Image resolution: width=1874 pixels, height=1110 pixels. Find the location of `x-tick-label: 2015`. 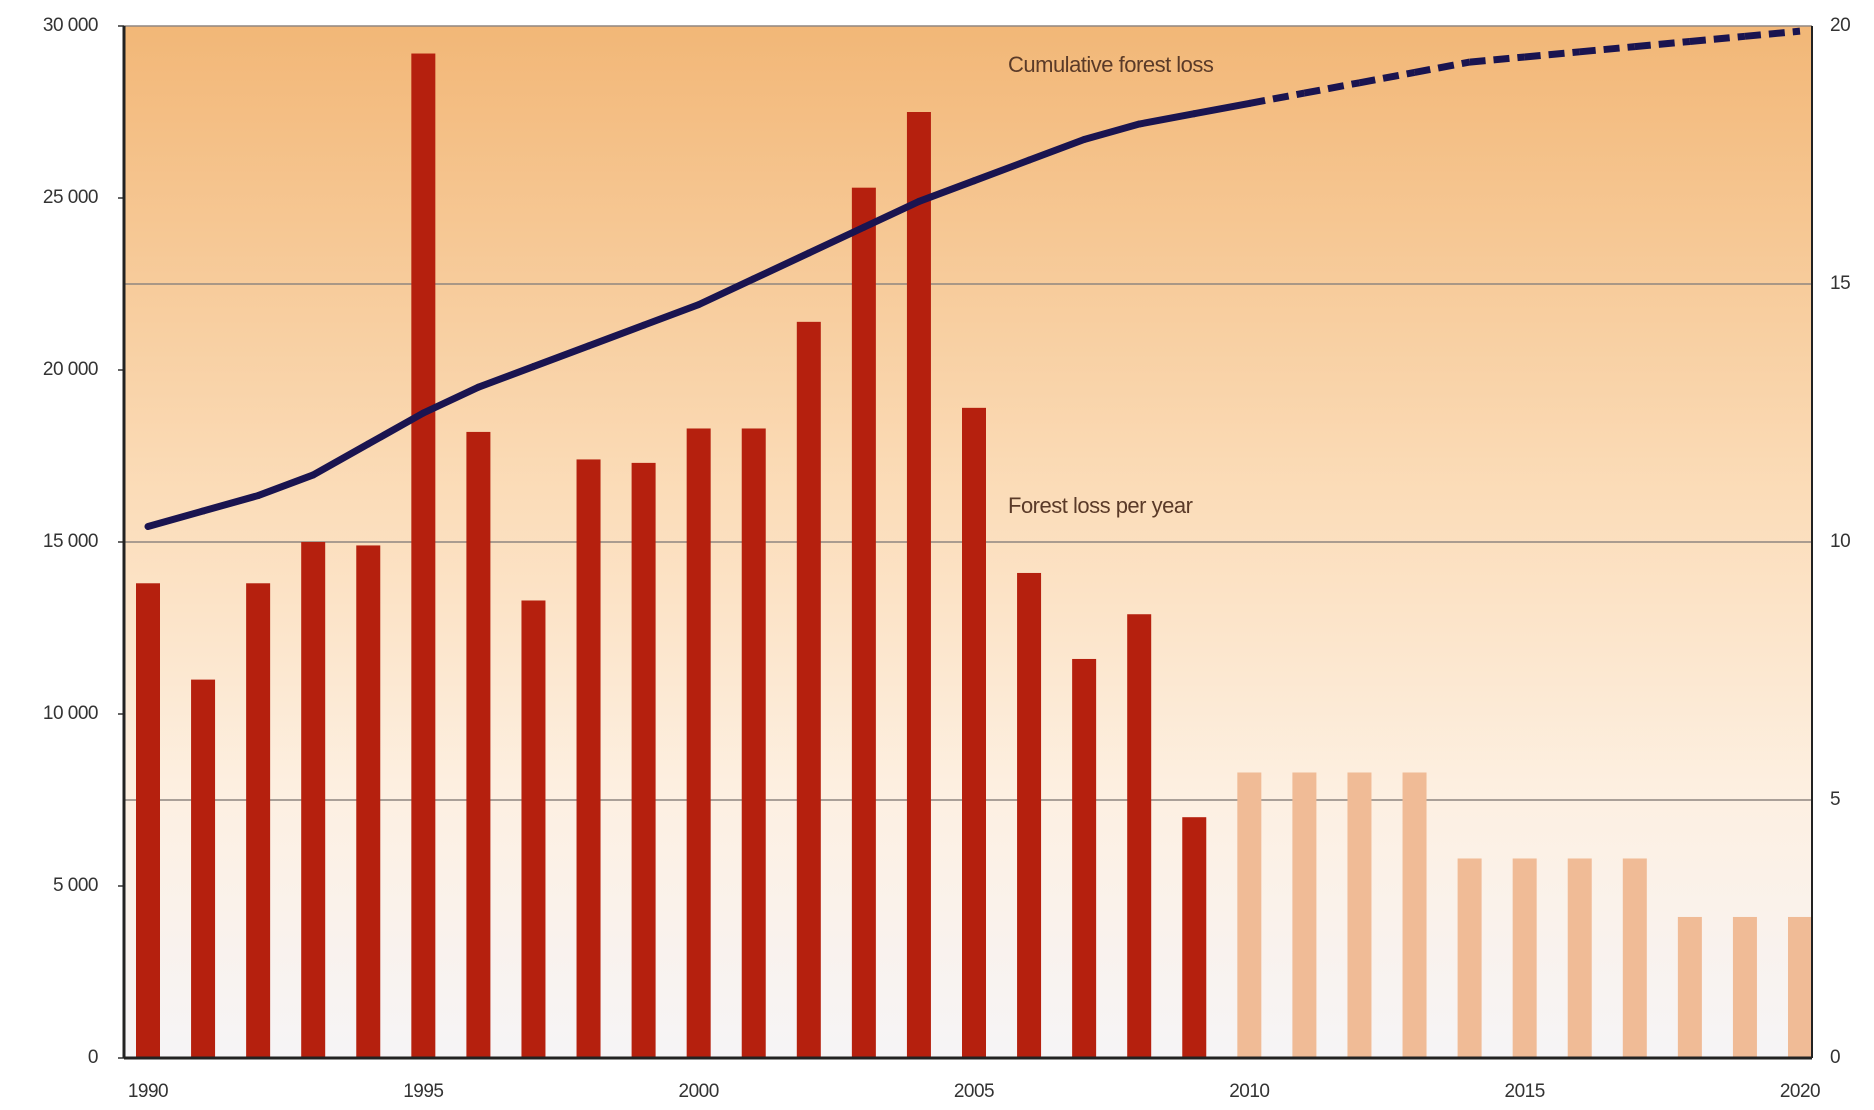

x-tick-label: 2015 is located at coordinates (1525, 1091).